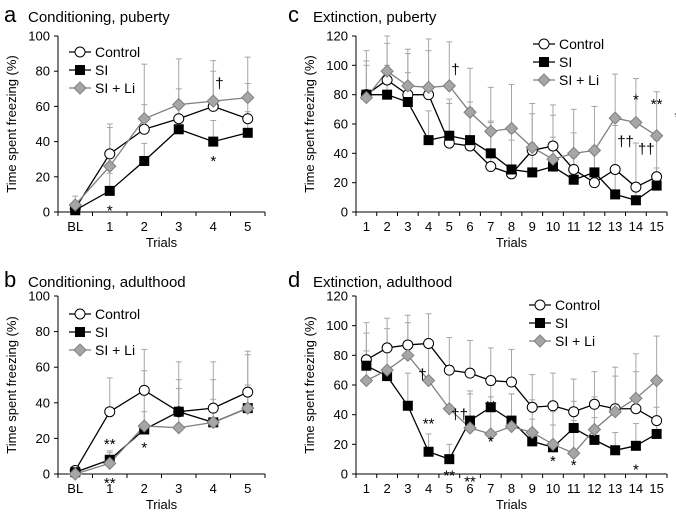  I want to click on panel-c-y-tick-label: 80, so click(341, 94).